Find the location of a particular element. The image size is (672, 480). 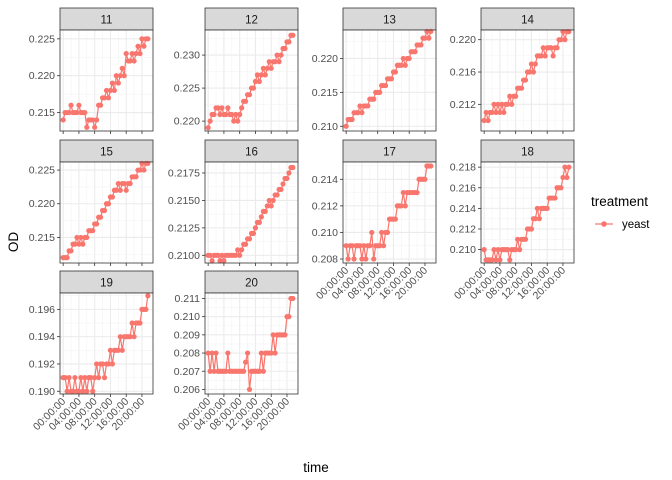

facet-strip-label: 20 is located at coordinates (251, 284).